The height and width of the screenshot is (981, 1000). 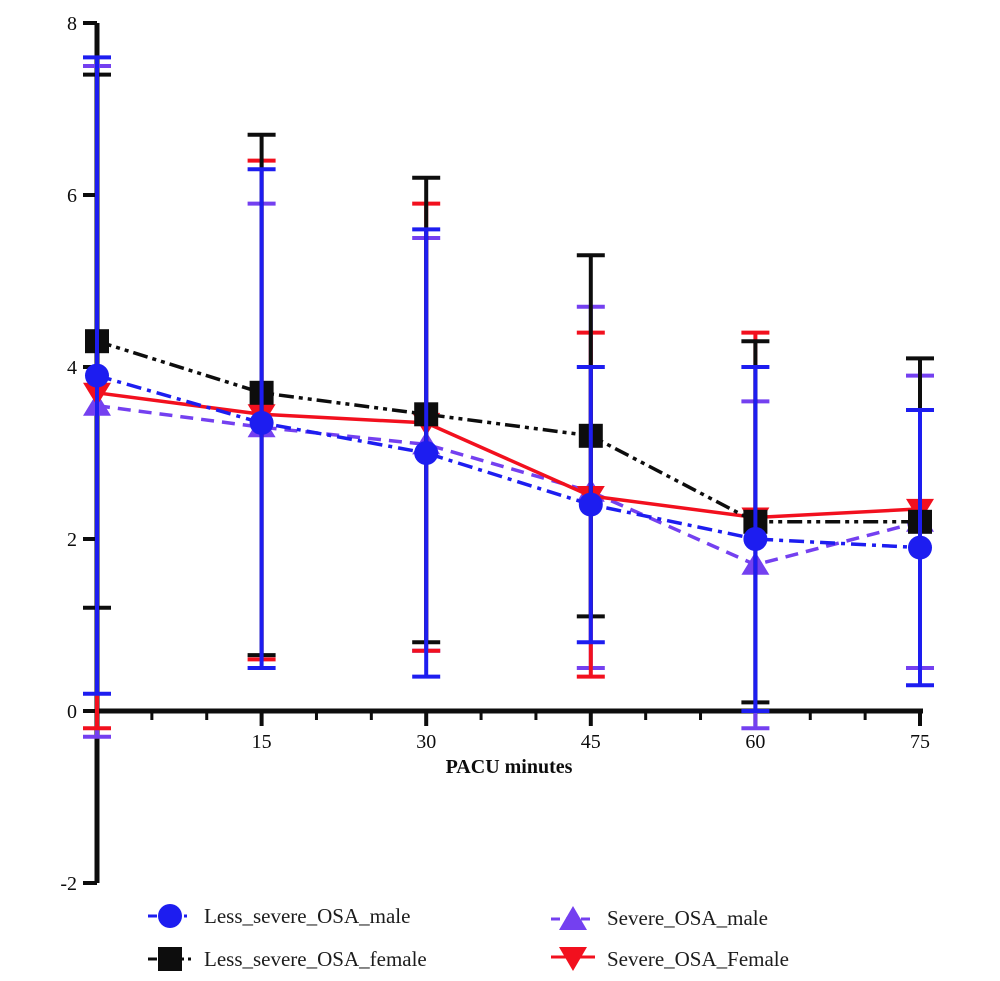 I want to click on legend-item-severe-osa-female: Severe_OSA_Female, so click(x=669, y=959).